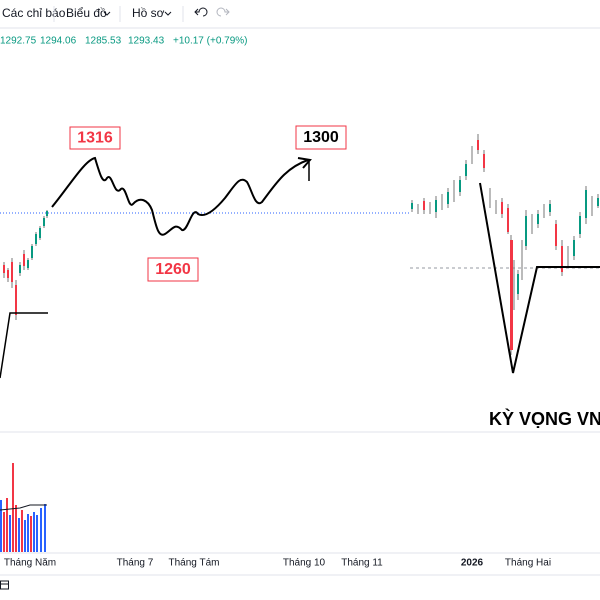  Describe the element at coordinates (362, 563) in the screenshot. I see `time-label: Tháng 11` at that location.